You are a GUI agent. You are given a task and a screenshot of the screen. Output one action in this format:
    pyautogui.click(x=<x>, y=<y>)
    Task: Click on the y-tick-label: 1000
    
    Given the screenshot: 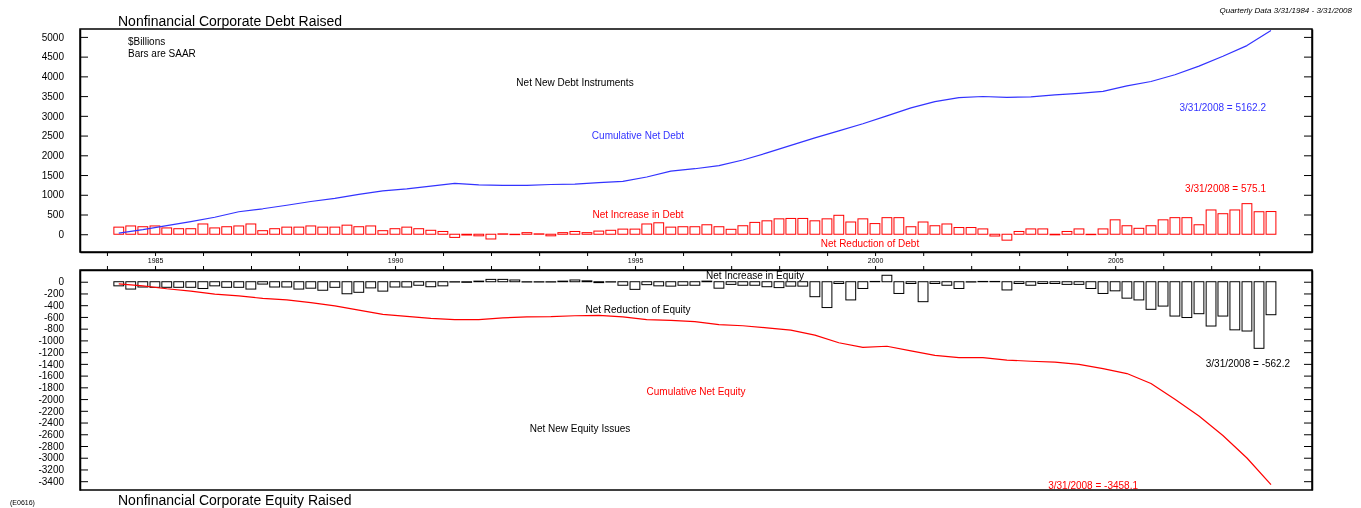 What is the action you would take?
    pyautogui.click(x=53, y=195)
    